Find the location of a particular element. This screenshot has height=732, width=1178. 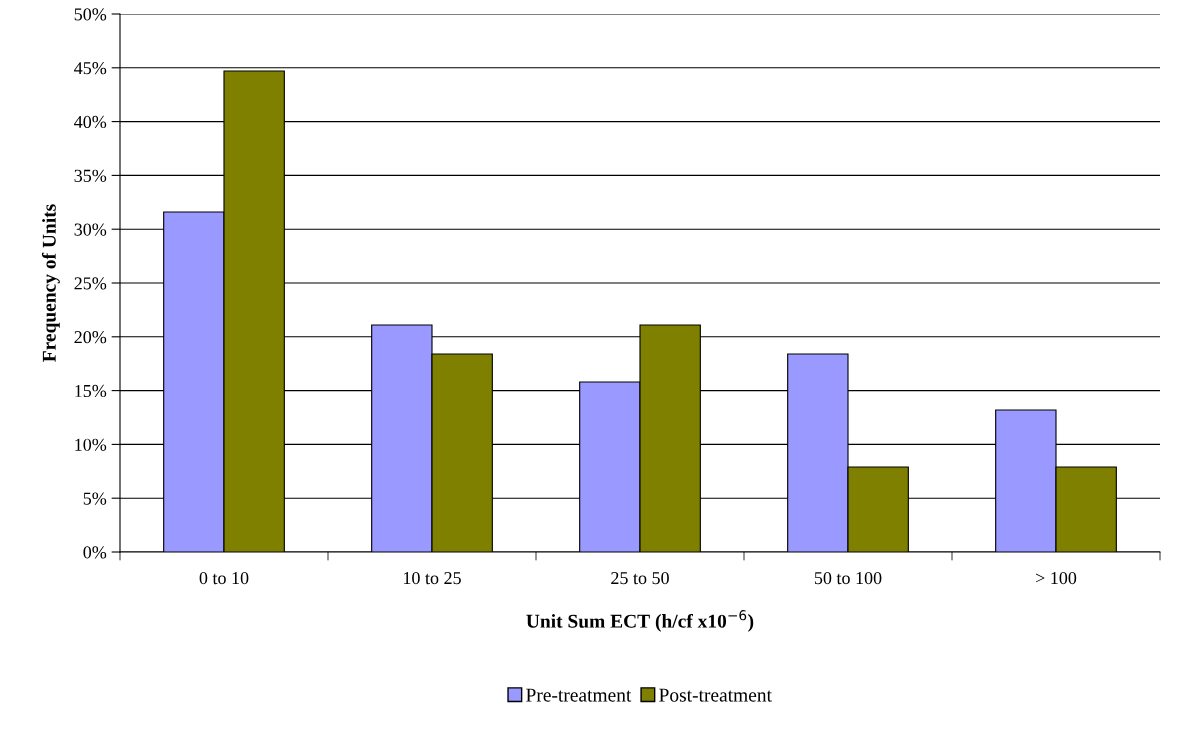

x-tick-label: 25 to 50 is located at coordinates (640, 578).